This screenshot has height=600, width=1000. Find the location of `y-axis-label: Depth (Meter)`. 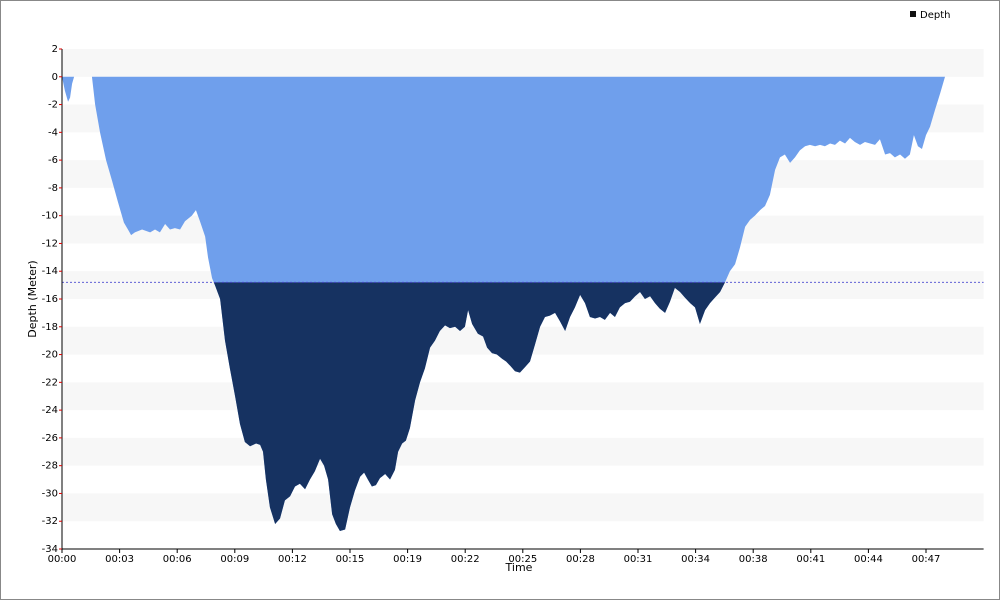

y-axis-label: Depth (Meter) is located at coordinates (32, 298).